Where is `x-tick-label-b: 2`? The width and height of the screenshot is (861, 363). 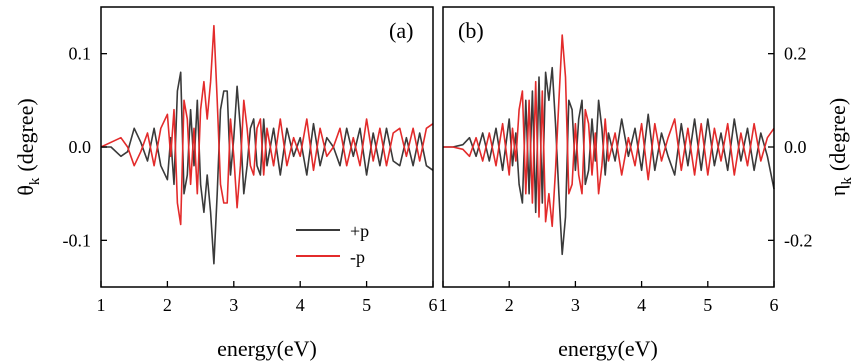 x-tick-label-b: 2 is located at coordinates (509, 305).